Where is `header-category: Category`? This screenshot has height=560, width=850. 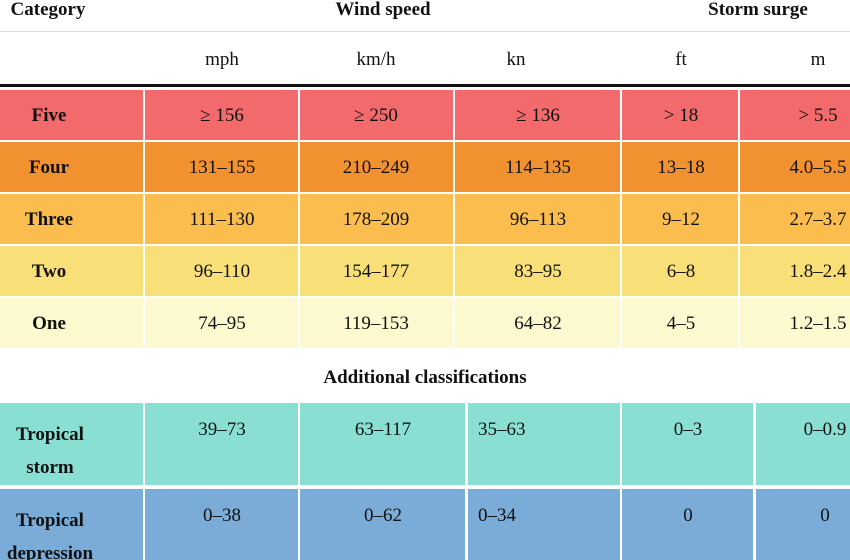 header-category: Category is located at coordinates (48, 10).